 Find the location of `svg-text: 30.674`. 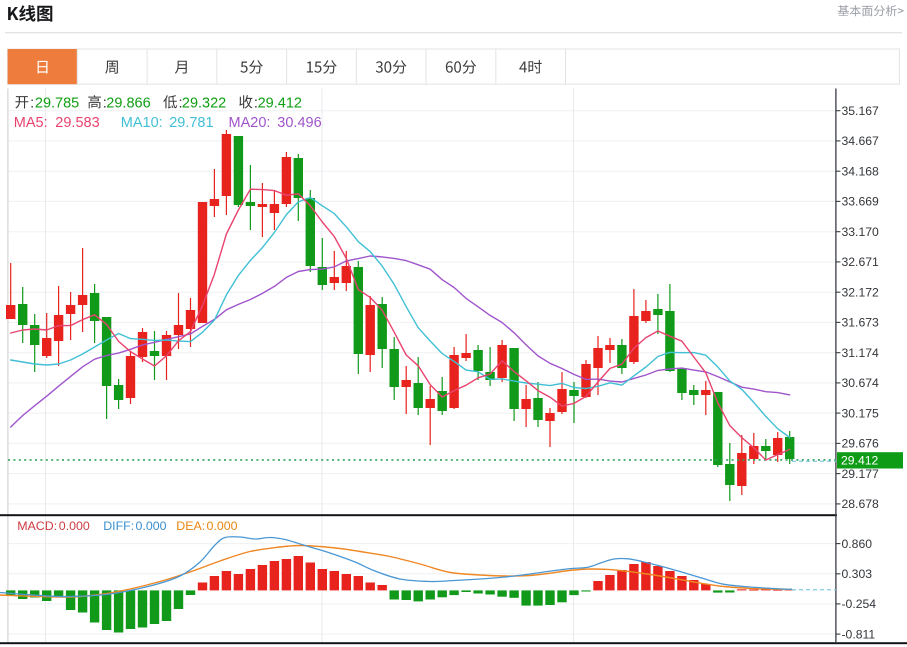

svg-text: 30.674 is located at coordinates (860, 383).